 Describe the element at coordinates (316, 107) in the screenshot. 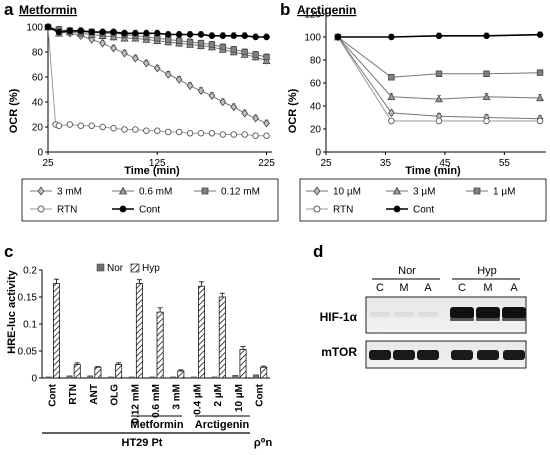

I see `panel-b-y-tick-label: 40` at that location.